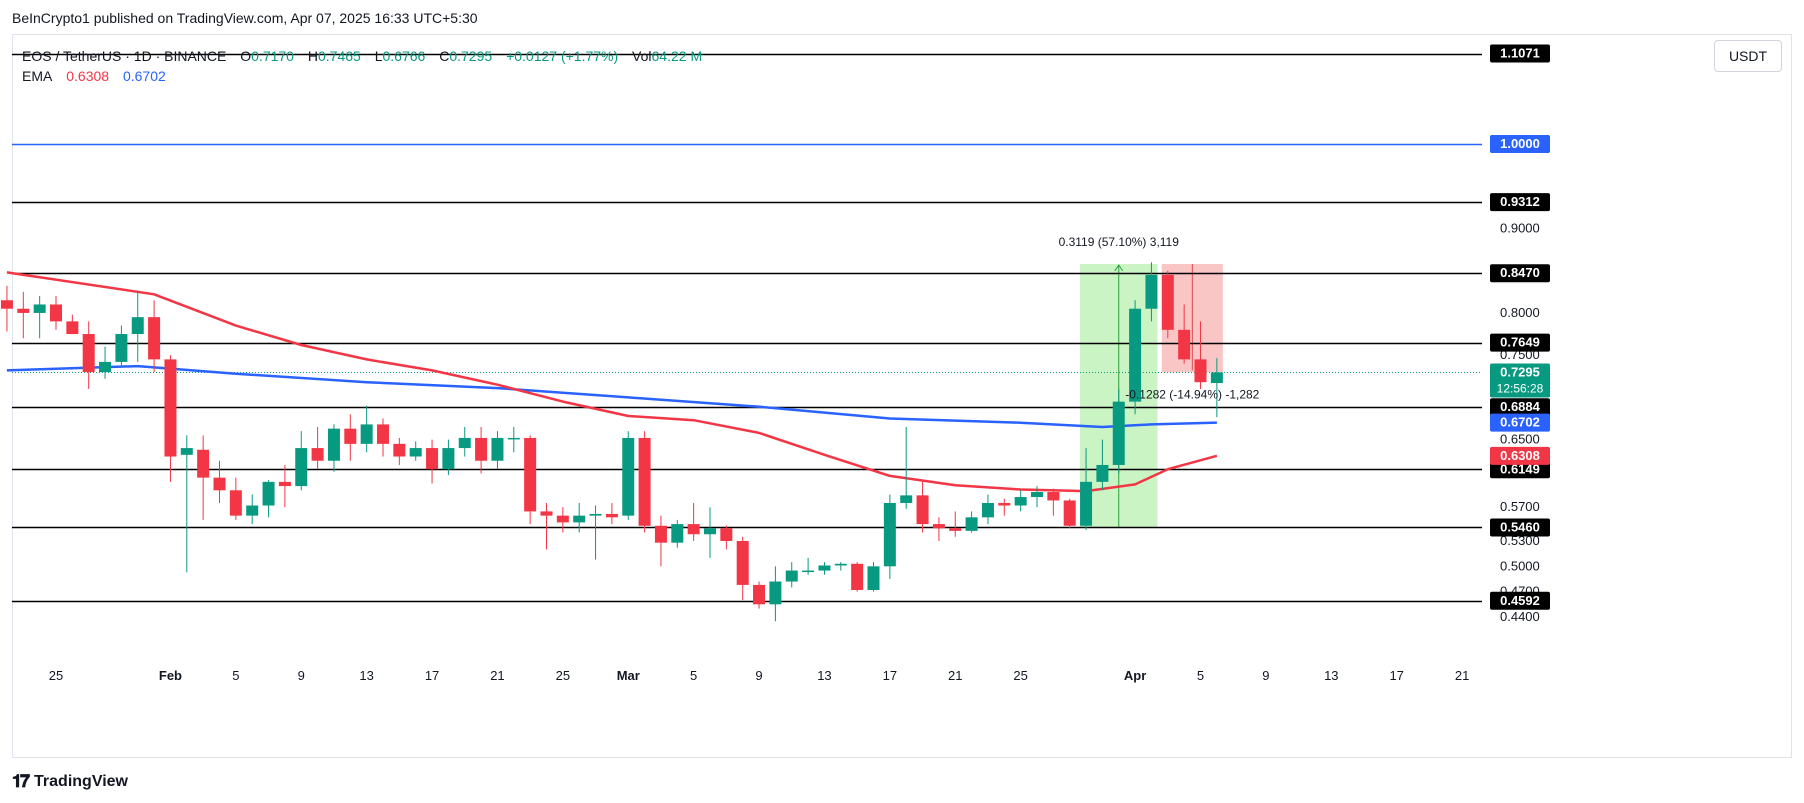 Image resolution: width=1804 pixels, height=803 pixels. Describe the element at coordinates (1192, 394) in the screenshot. I see `short-measure-label: -0.1282 (-14.94%) -1,282` at that location.